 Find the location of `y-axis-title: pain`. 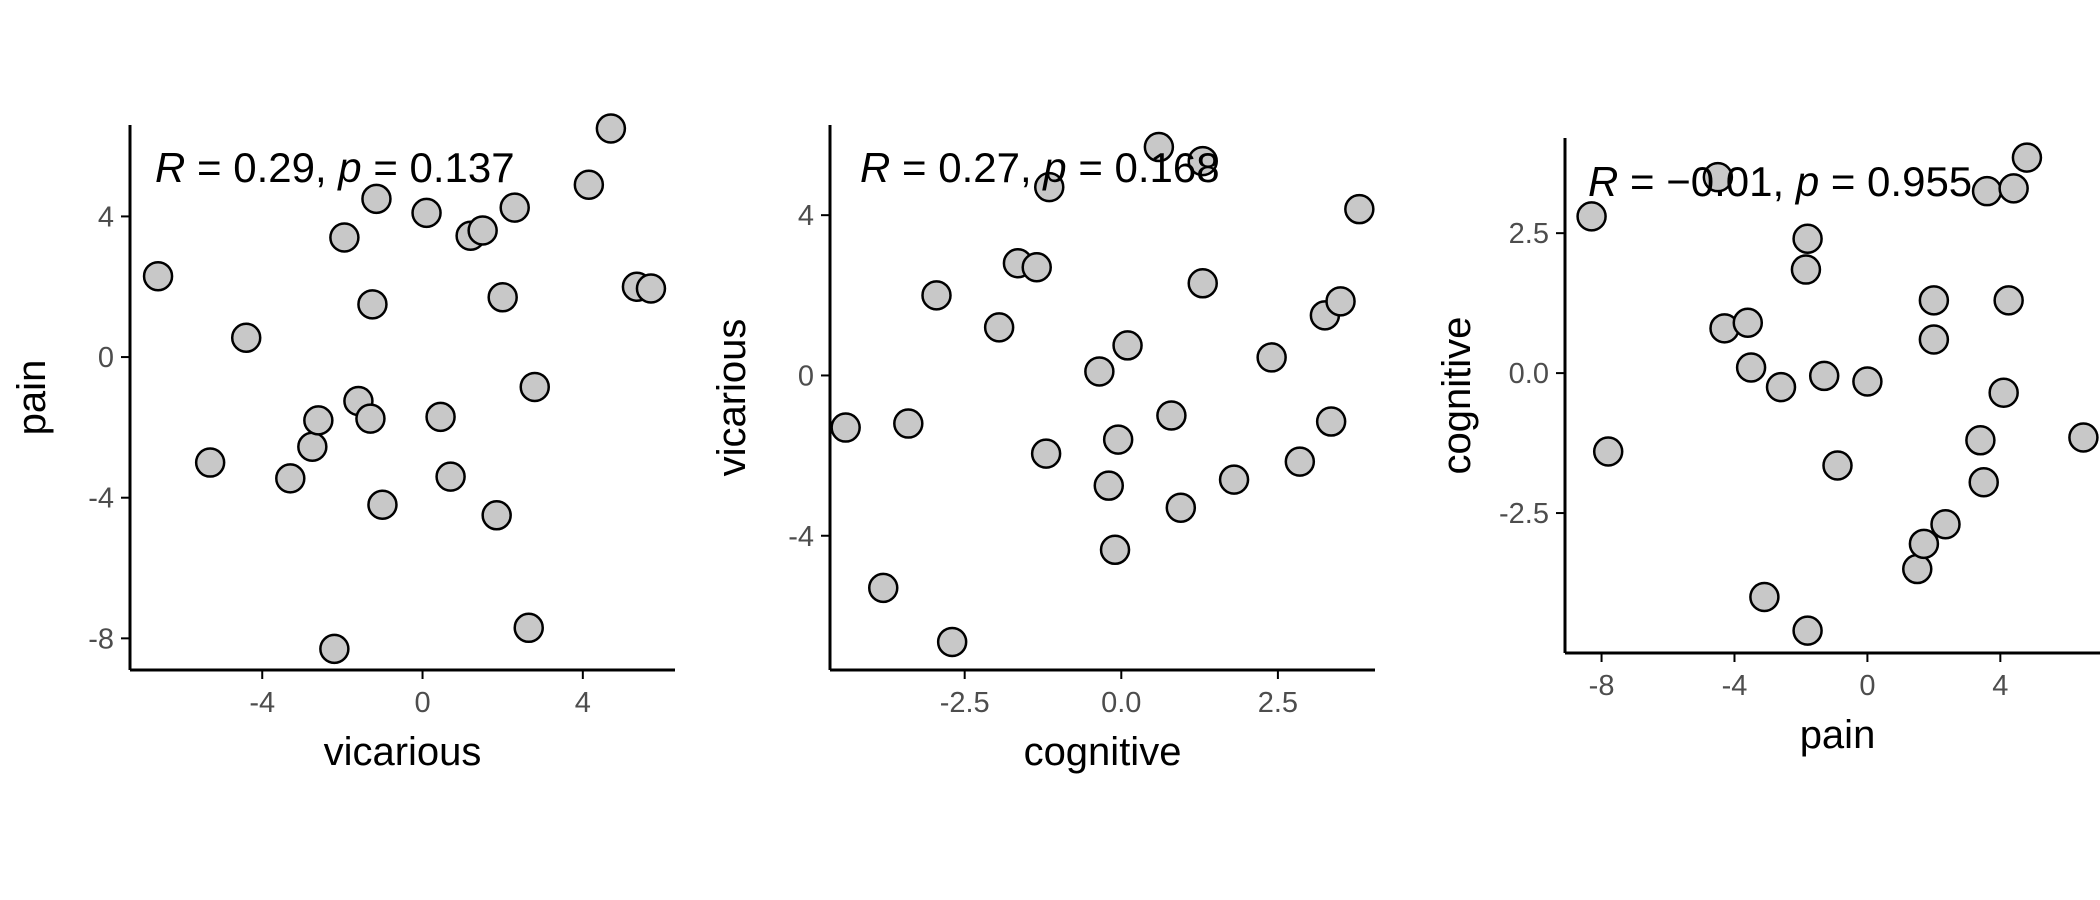

y-axis-title: pain is located at coordinates (32, 398).